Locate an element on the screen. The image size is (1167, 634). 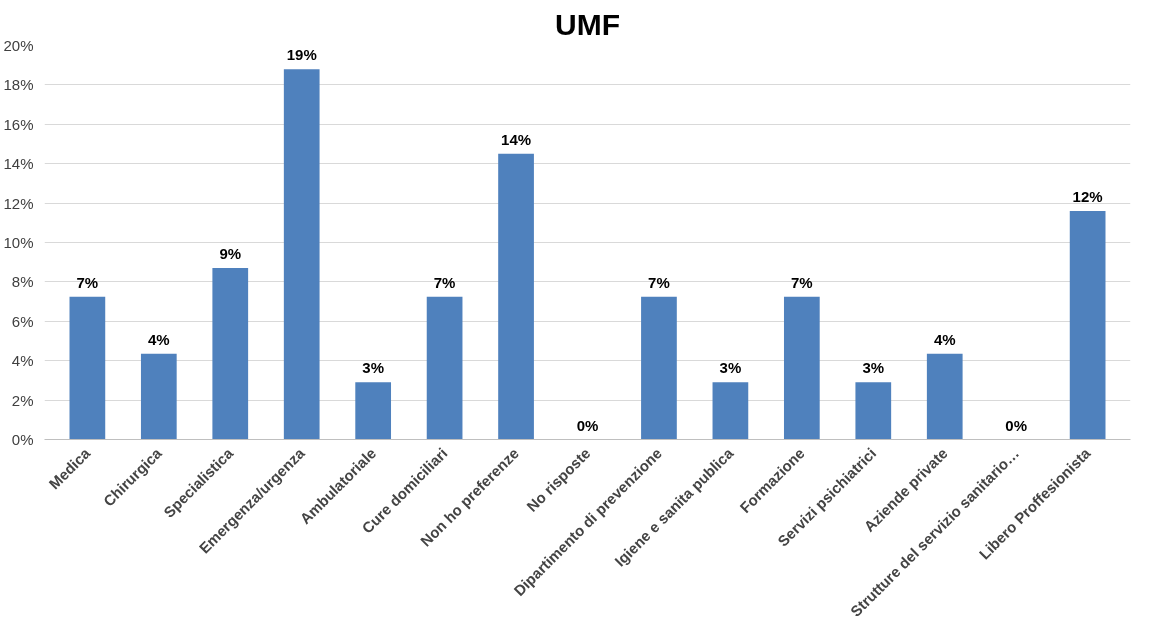
y-tick-label: 18% is located at coordinates (18, 85).